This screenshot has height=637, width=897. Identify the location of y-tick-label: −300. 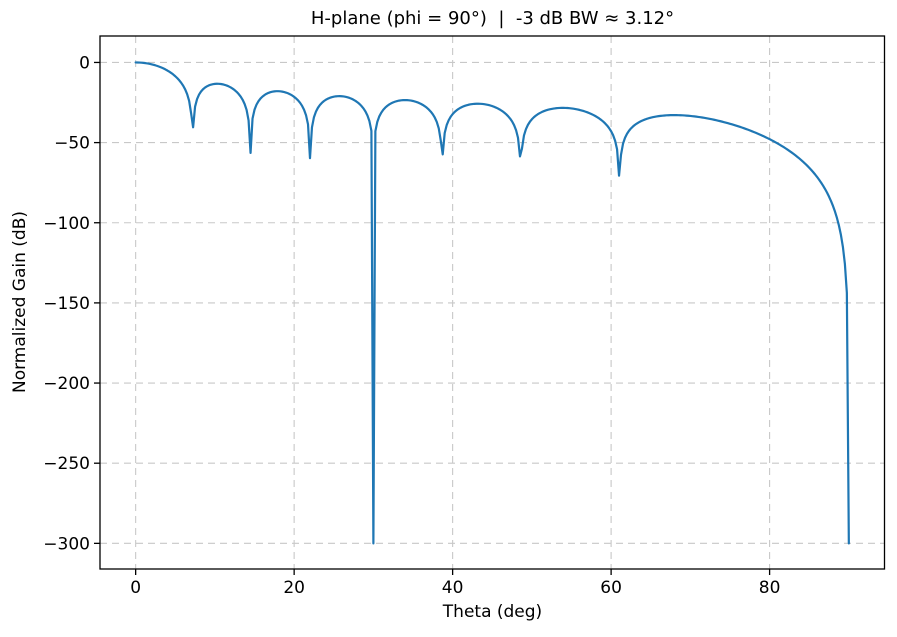
(66, 544).